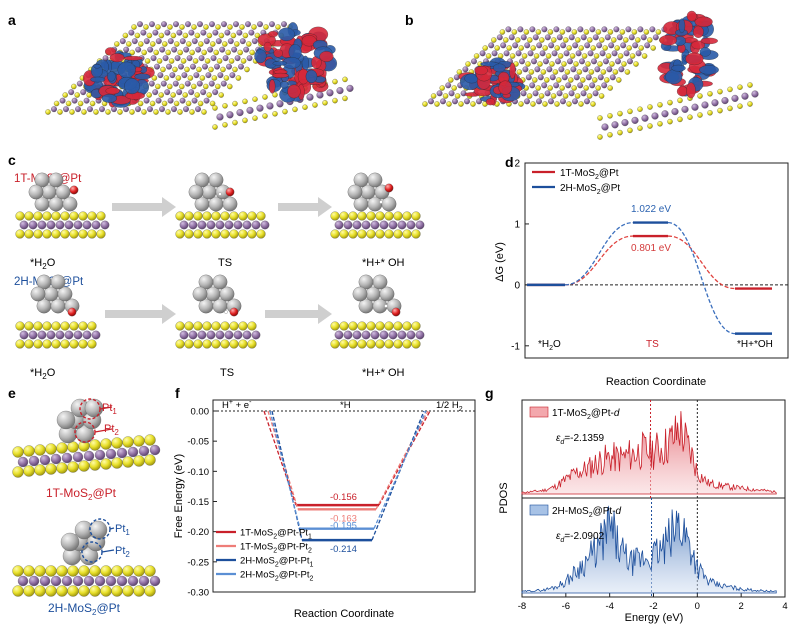  Describe the element at coordinates (227, 373) in the screenshot. I see `c-label-ts: TS` at that location.